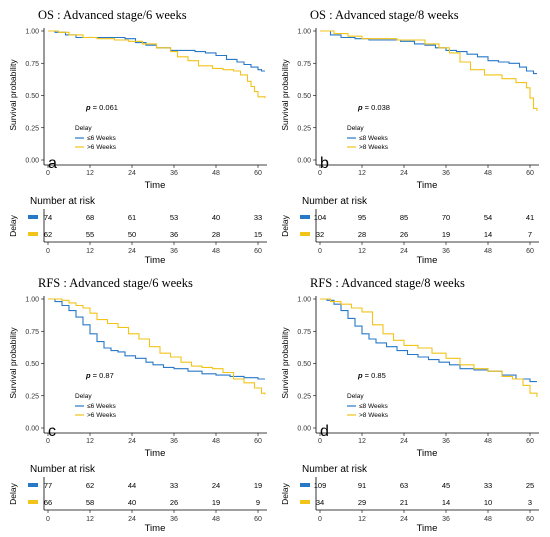 The image size is (550, 537). I want to click on risk-count: 66, so click(48, 502).